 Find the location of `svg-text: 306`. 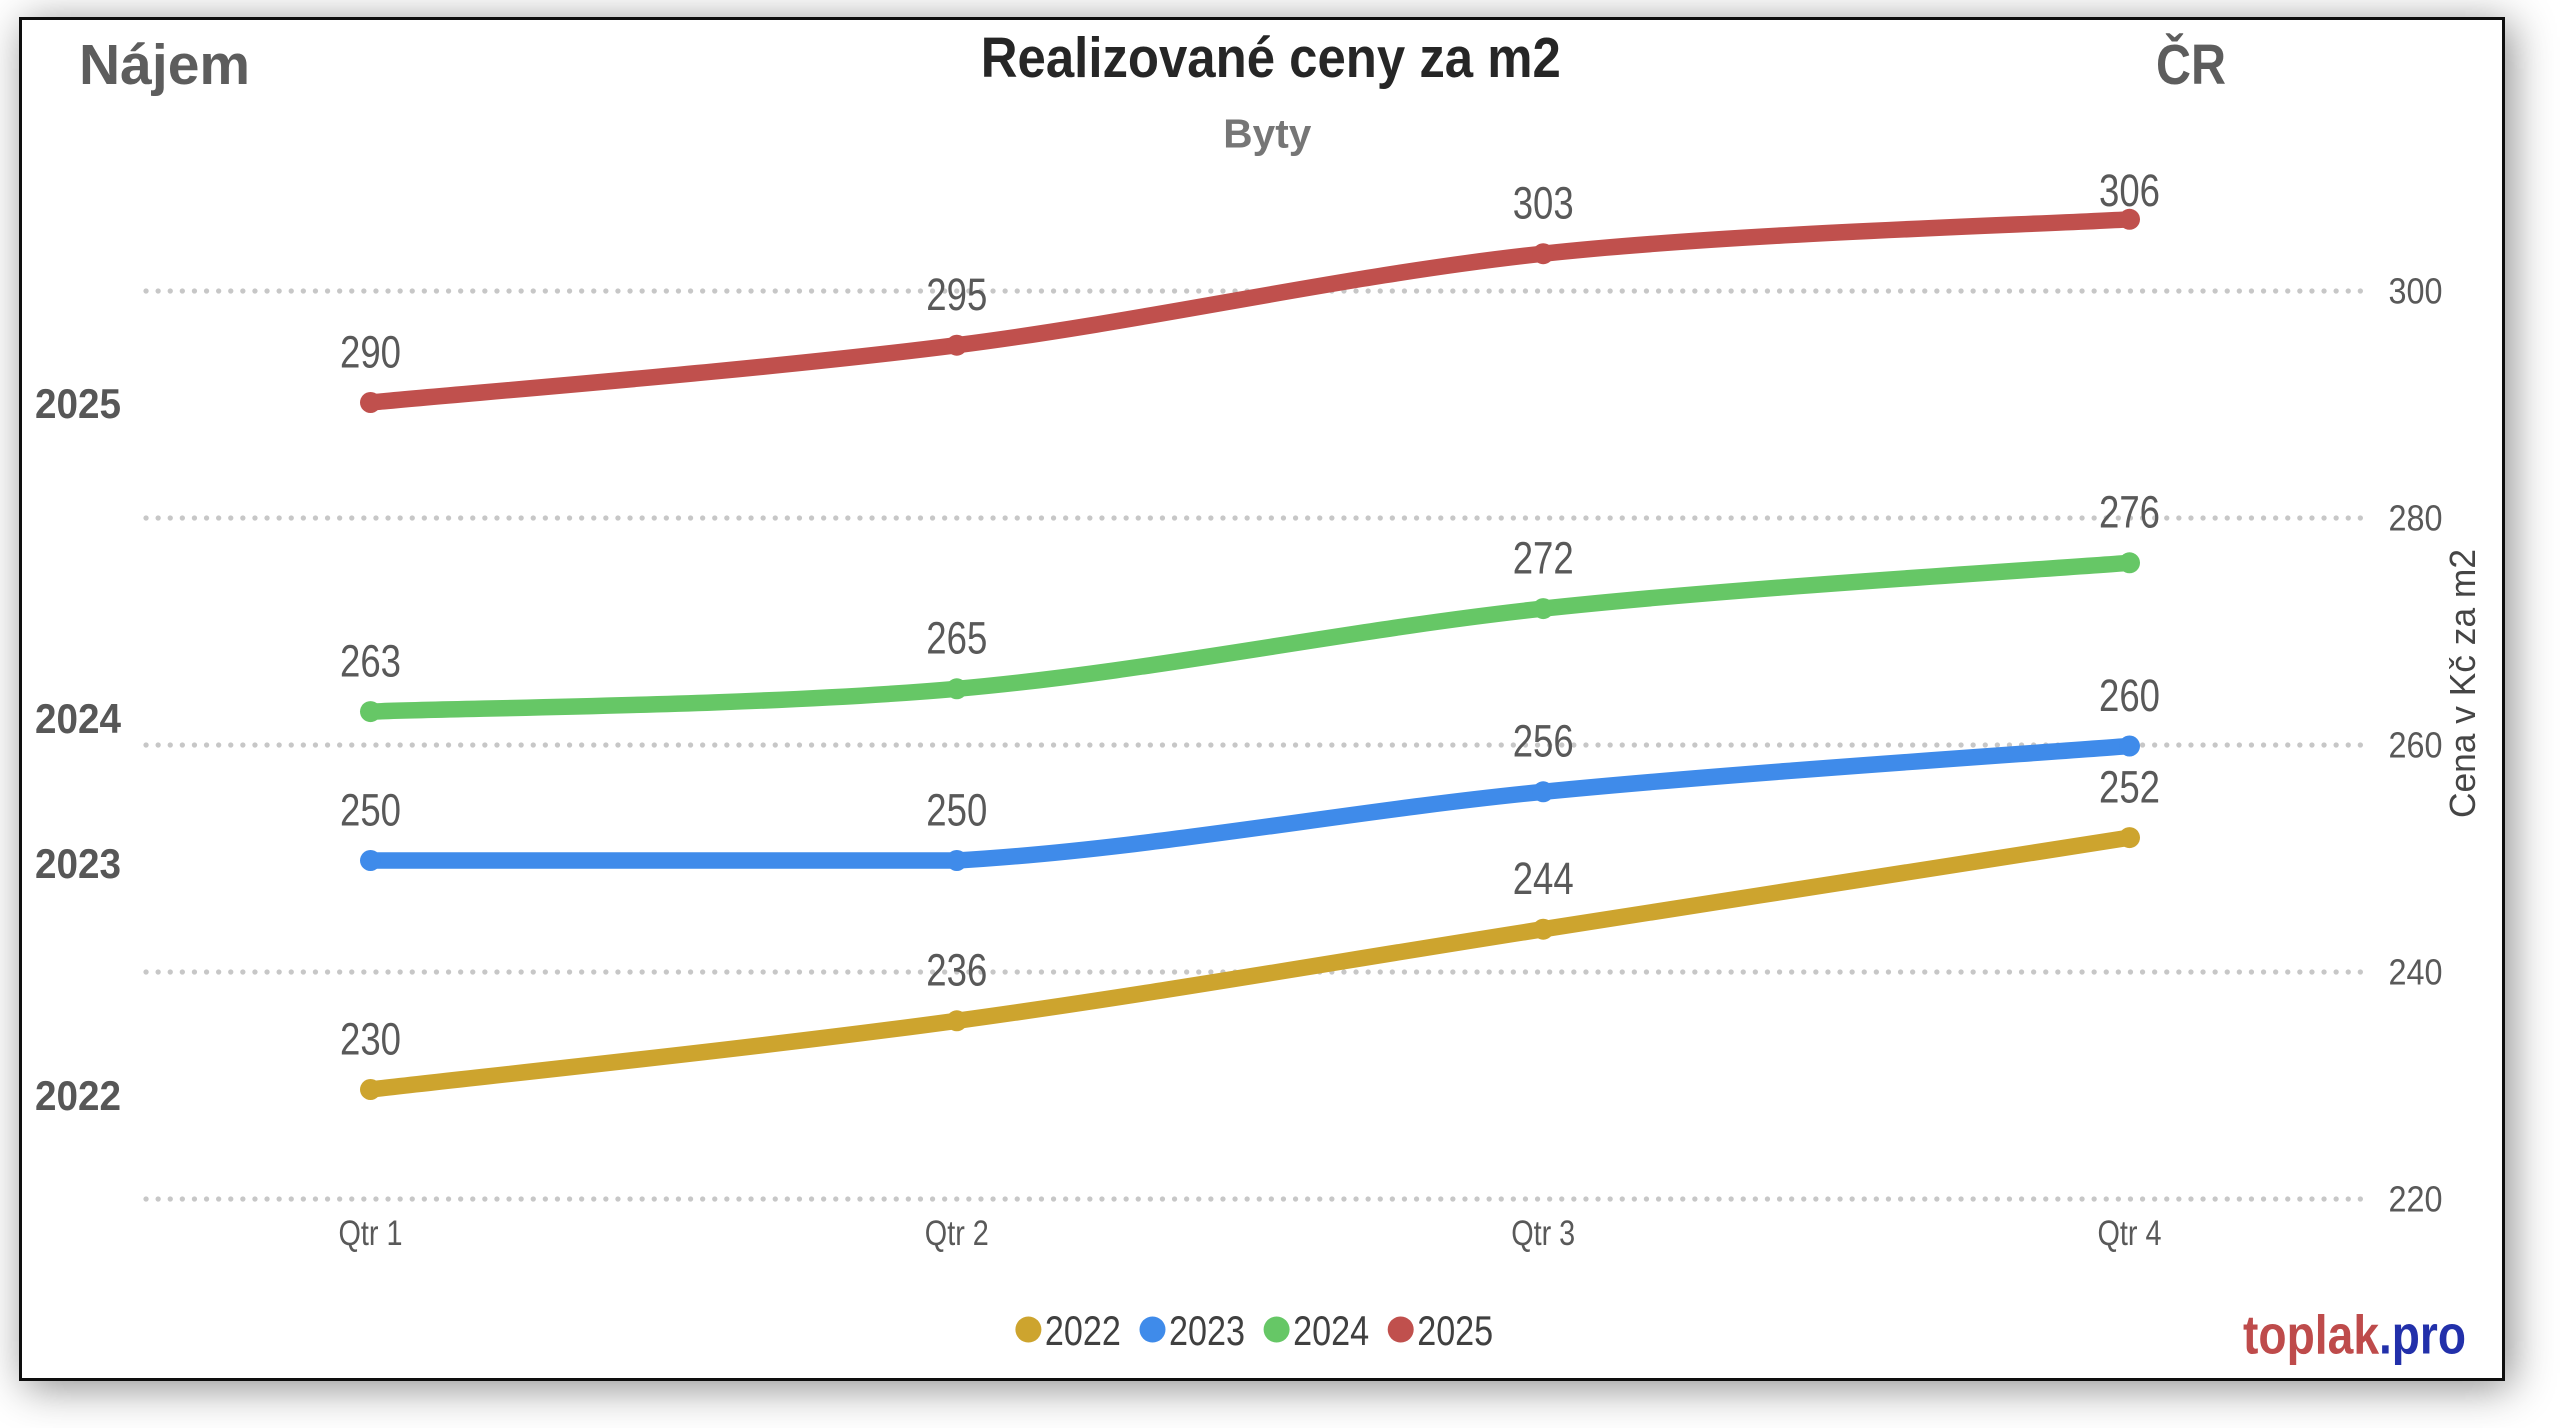

svg-text: 306 is located at coordinates (2129, 190).